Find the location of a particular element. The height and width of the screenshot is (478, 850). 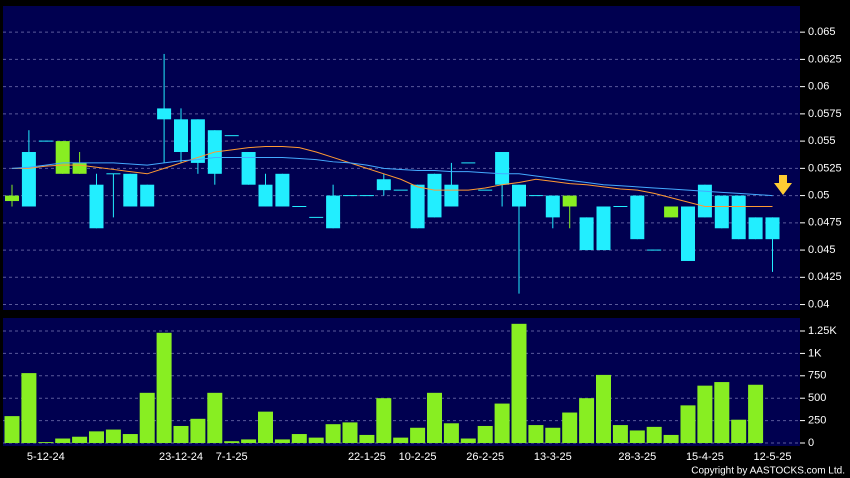

x-tick-label: 23-12-24 is located at coordinates (181, 457).